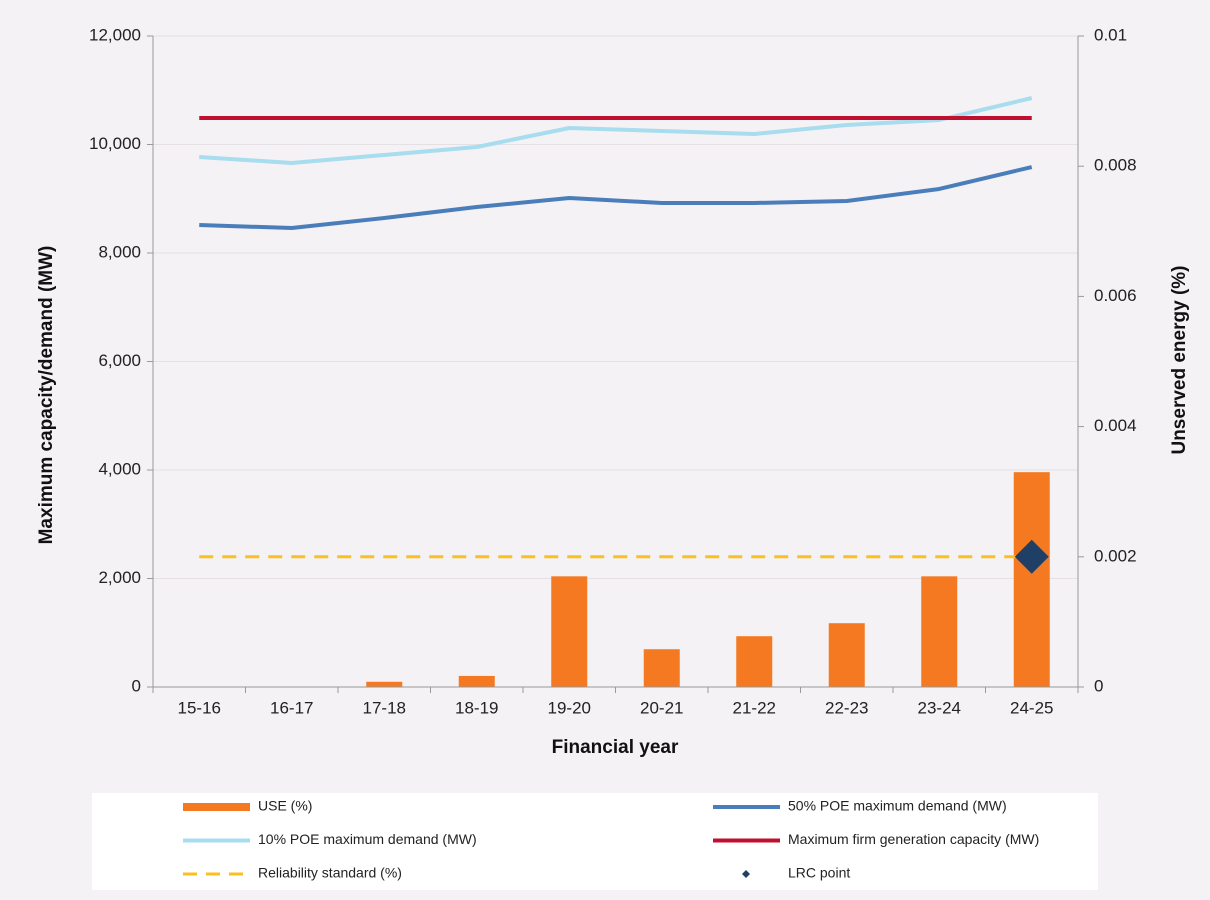 This screenshot has width=1210, height=900. What do you see at coordinates (119, 360) in the screenshot?
I see `y-tick-label: 6,000` at bounding box center [119, 360].